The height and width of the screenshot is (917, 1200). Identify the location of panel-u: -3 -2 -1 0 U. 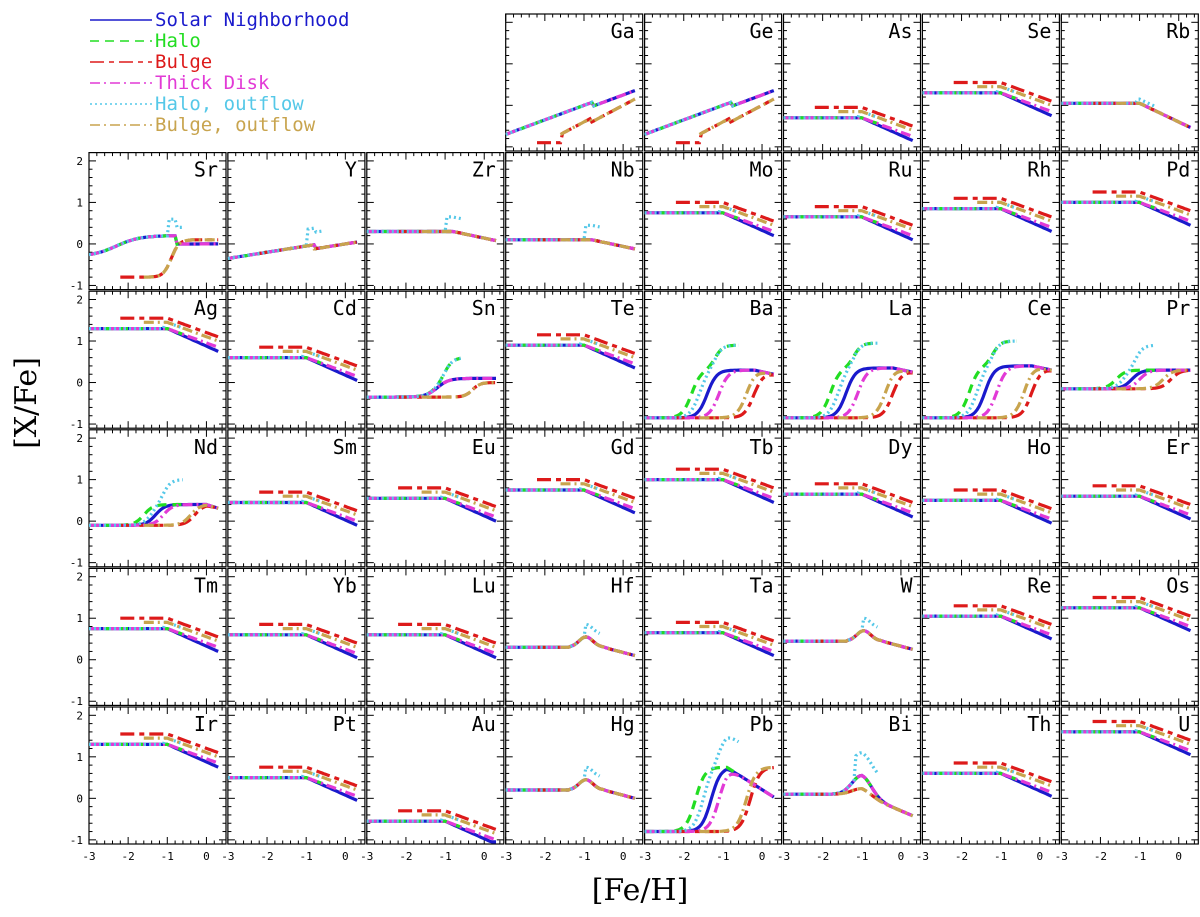
(1127, 784).